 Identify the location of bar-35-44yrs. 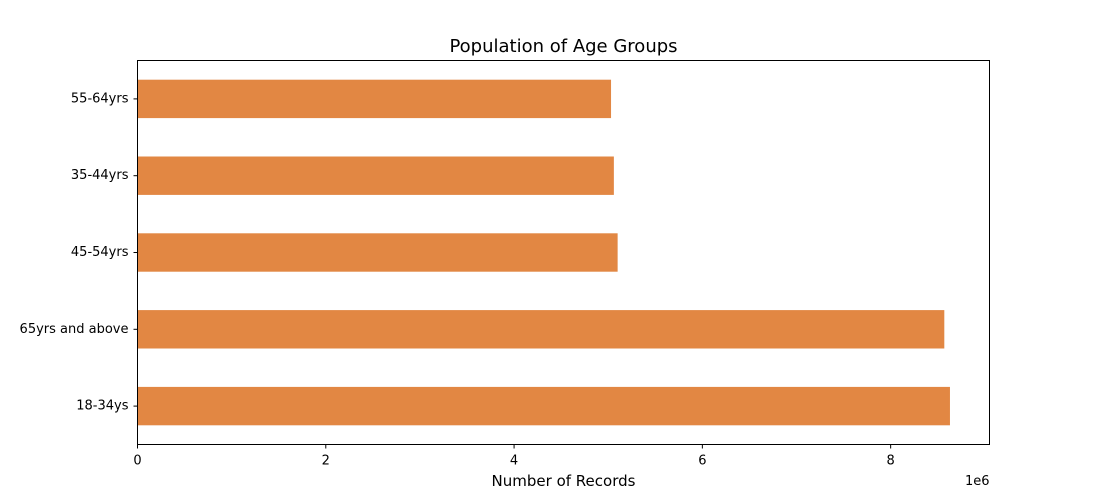
(375, 175).